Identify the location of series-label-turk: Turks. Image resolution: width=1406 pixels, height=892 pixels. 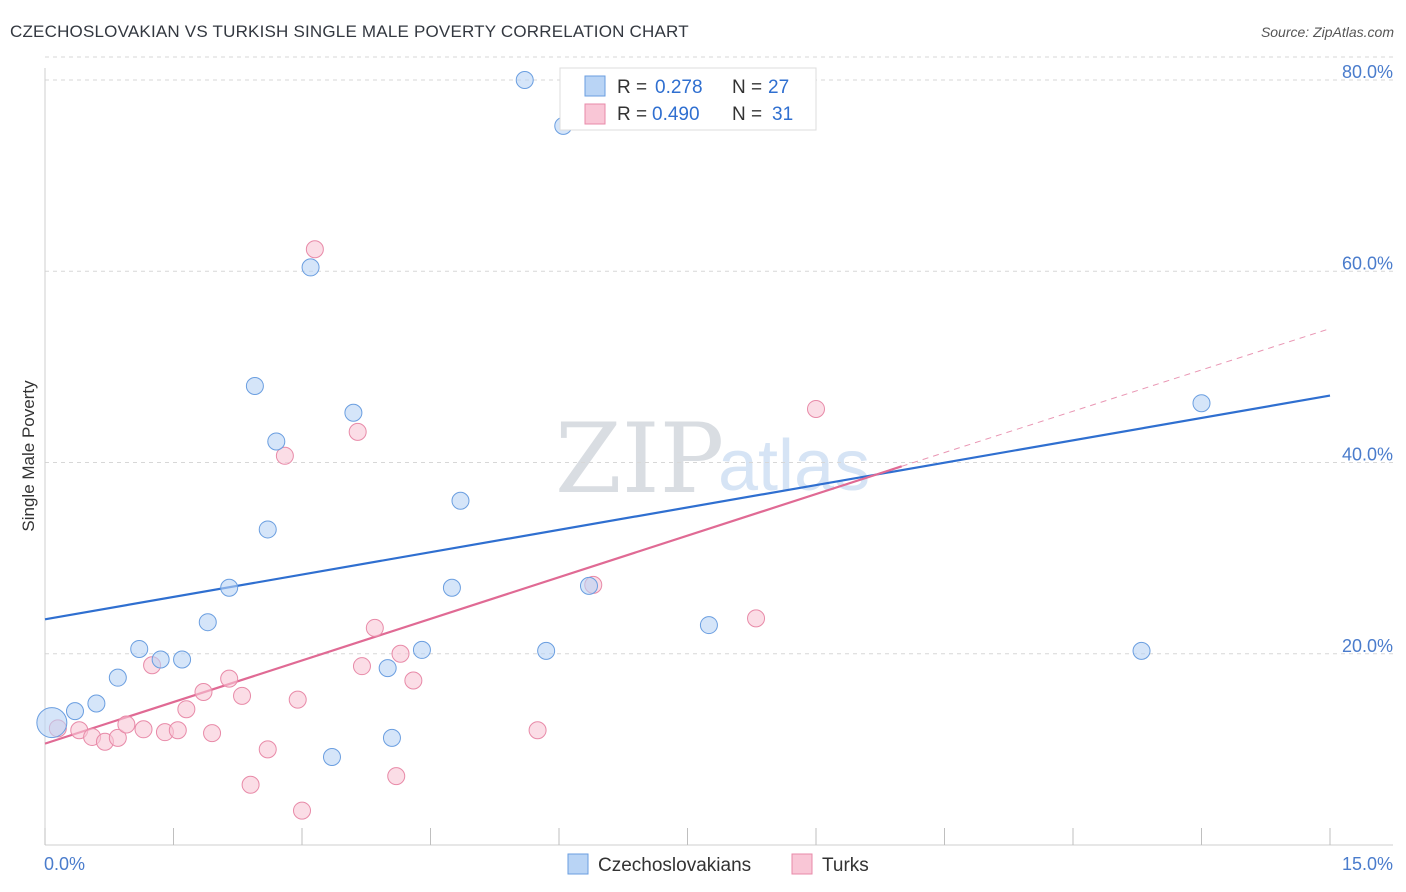
(845, 865).